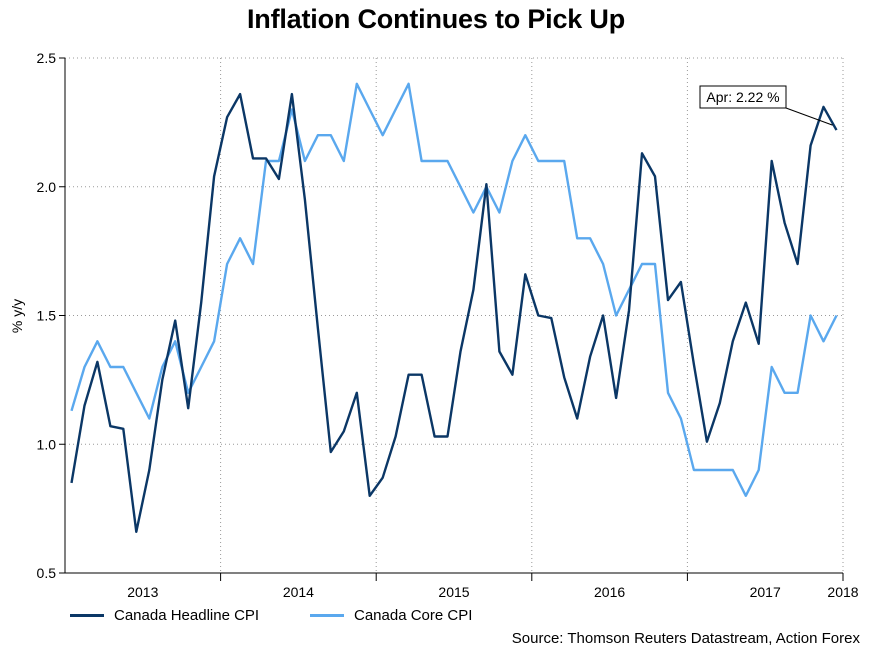 This screenshot has height=654, width=872. Describe the element at coordinates (436, 19) in the screenshot. I see `chart-title: Inflation Continues to Pick Up` at that location.